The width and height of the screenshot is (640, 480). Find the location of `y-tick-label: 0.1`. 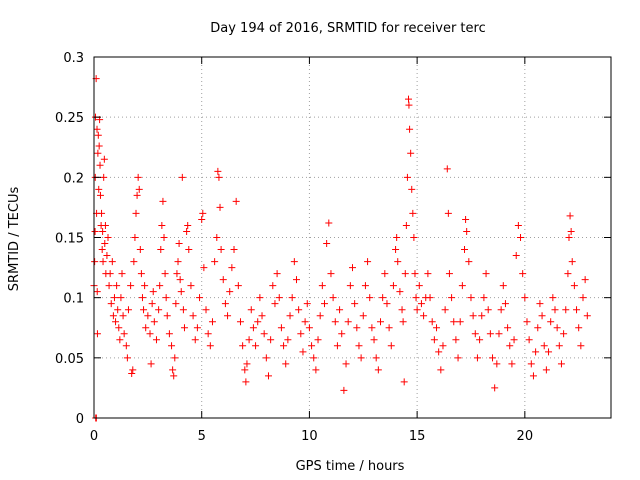

y-tick-label: 0.1 is located at coordinates (73, 299).